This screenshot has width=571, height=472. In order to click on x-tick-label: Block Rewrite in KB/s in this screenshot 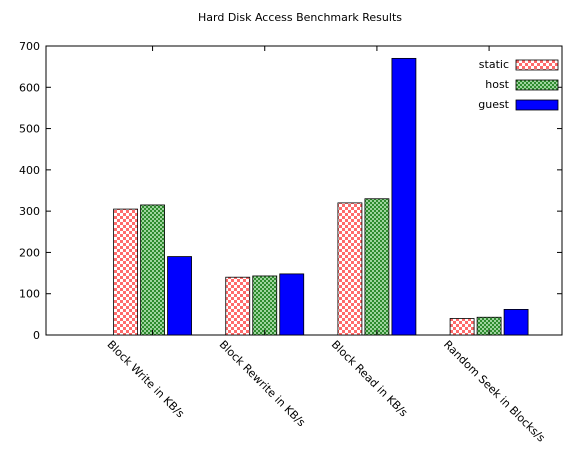, I will do `click(262, 383)`.